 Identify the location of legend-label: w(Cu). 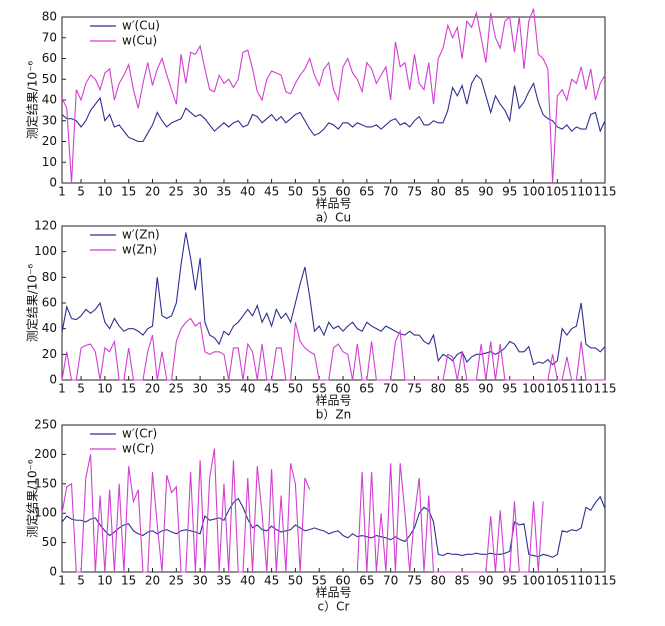
(139, 41).